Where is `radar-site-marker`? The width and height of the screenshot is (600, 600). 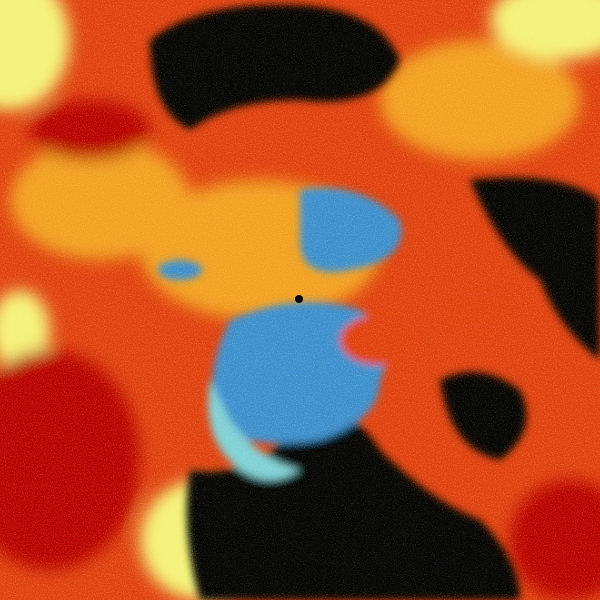 radar-site-marker is located at coordinates (299, 299).